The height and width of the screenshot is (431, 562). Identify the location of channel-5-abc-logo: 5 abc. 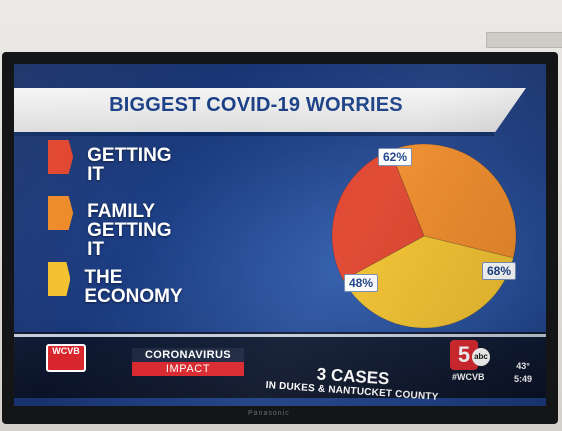
(470, 355).